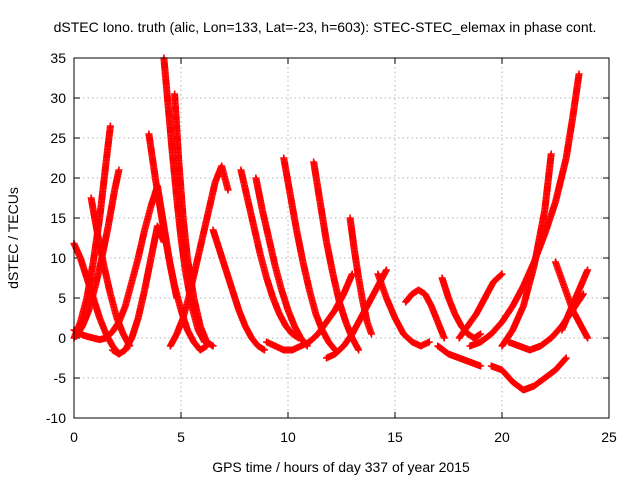 Image resolution: width=640 pixels, height=480 pixels. Describe the element at coordinates (58, 178) in the screenshot. I see `y-tick-label: 20` at that location.